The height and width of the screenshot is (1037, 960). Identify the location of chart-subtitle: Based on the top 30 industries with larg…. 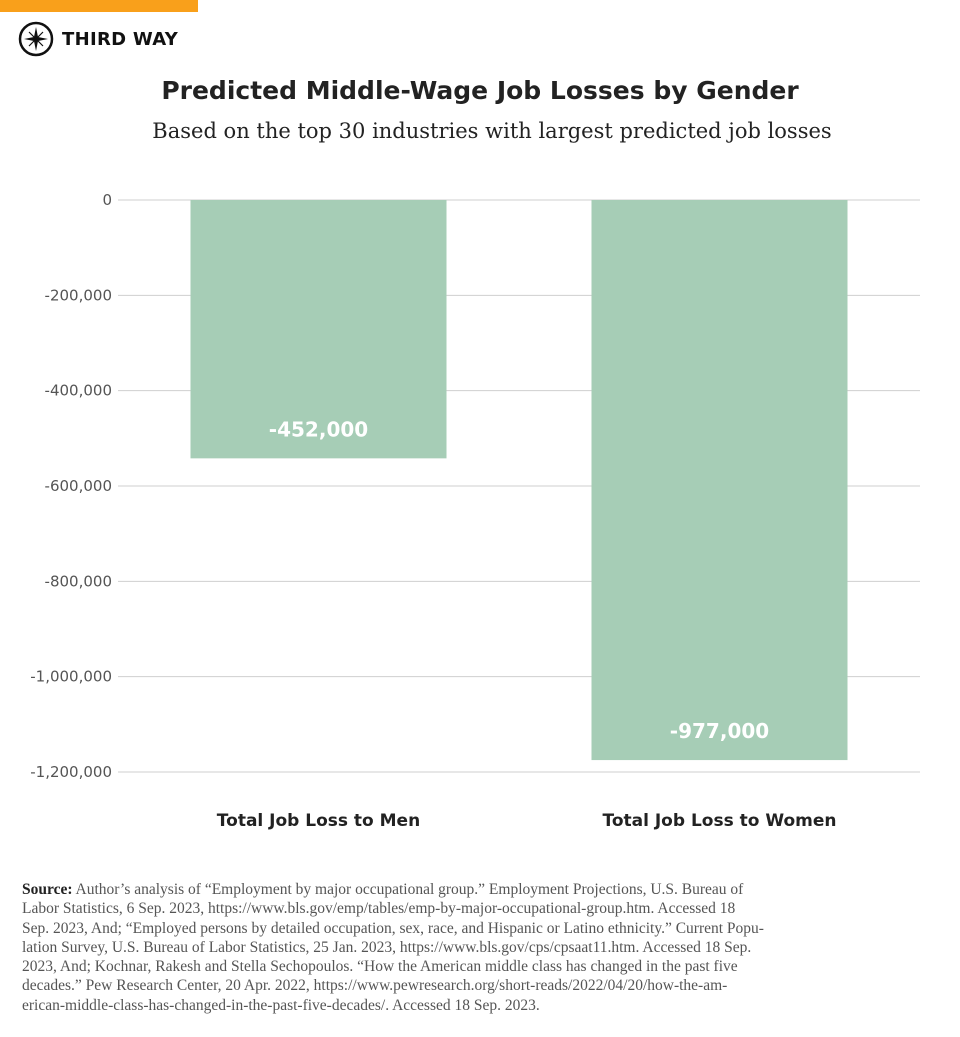
(492, 131).